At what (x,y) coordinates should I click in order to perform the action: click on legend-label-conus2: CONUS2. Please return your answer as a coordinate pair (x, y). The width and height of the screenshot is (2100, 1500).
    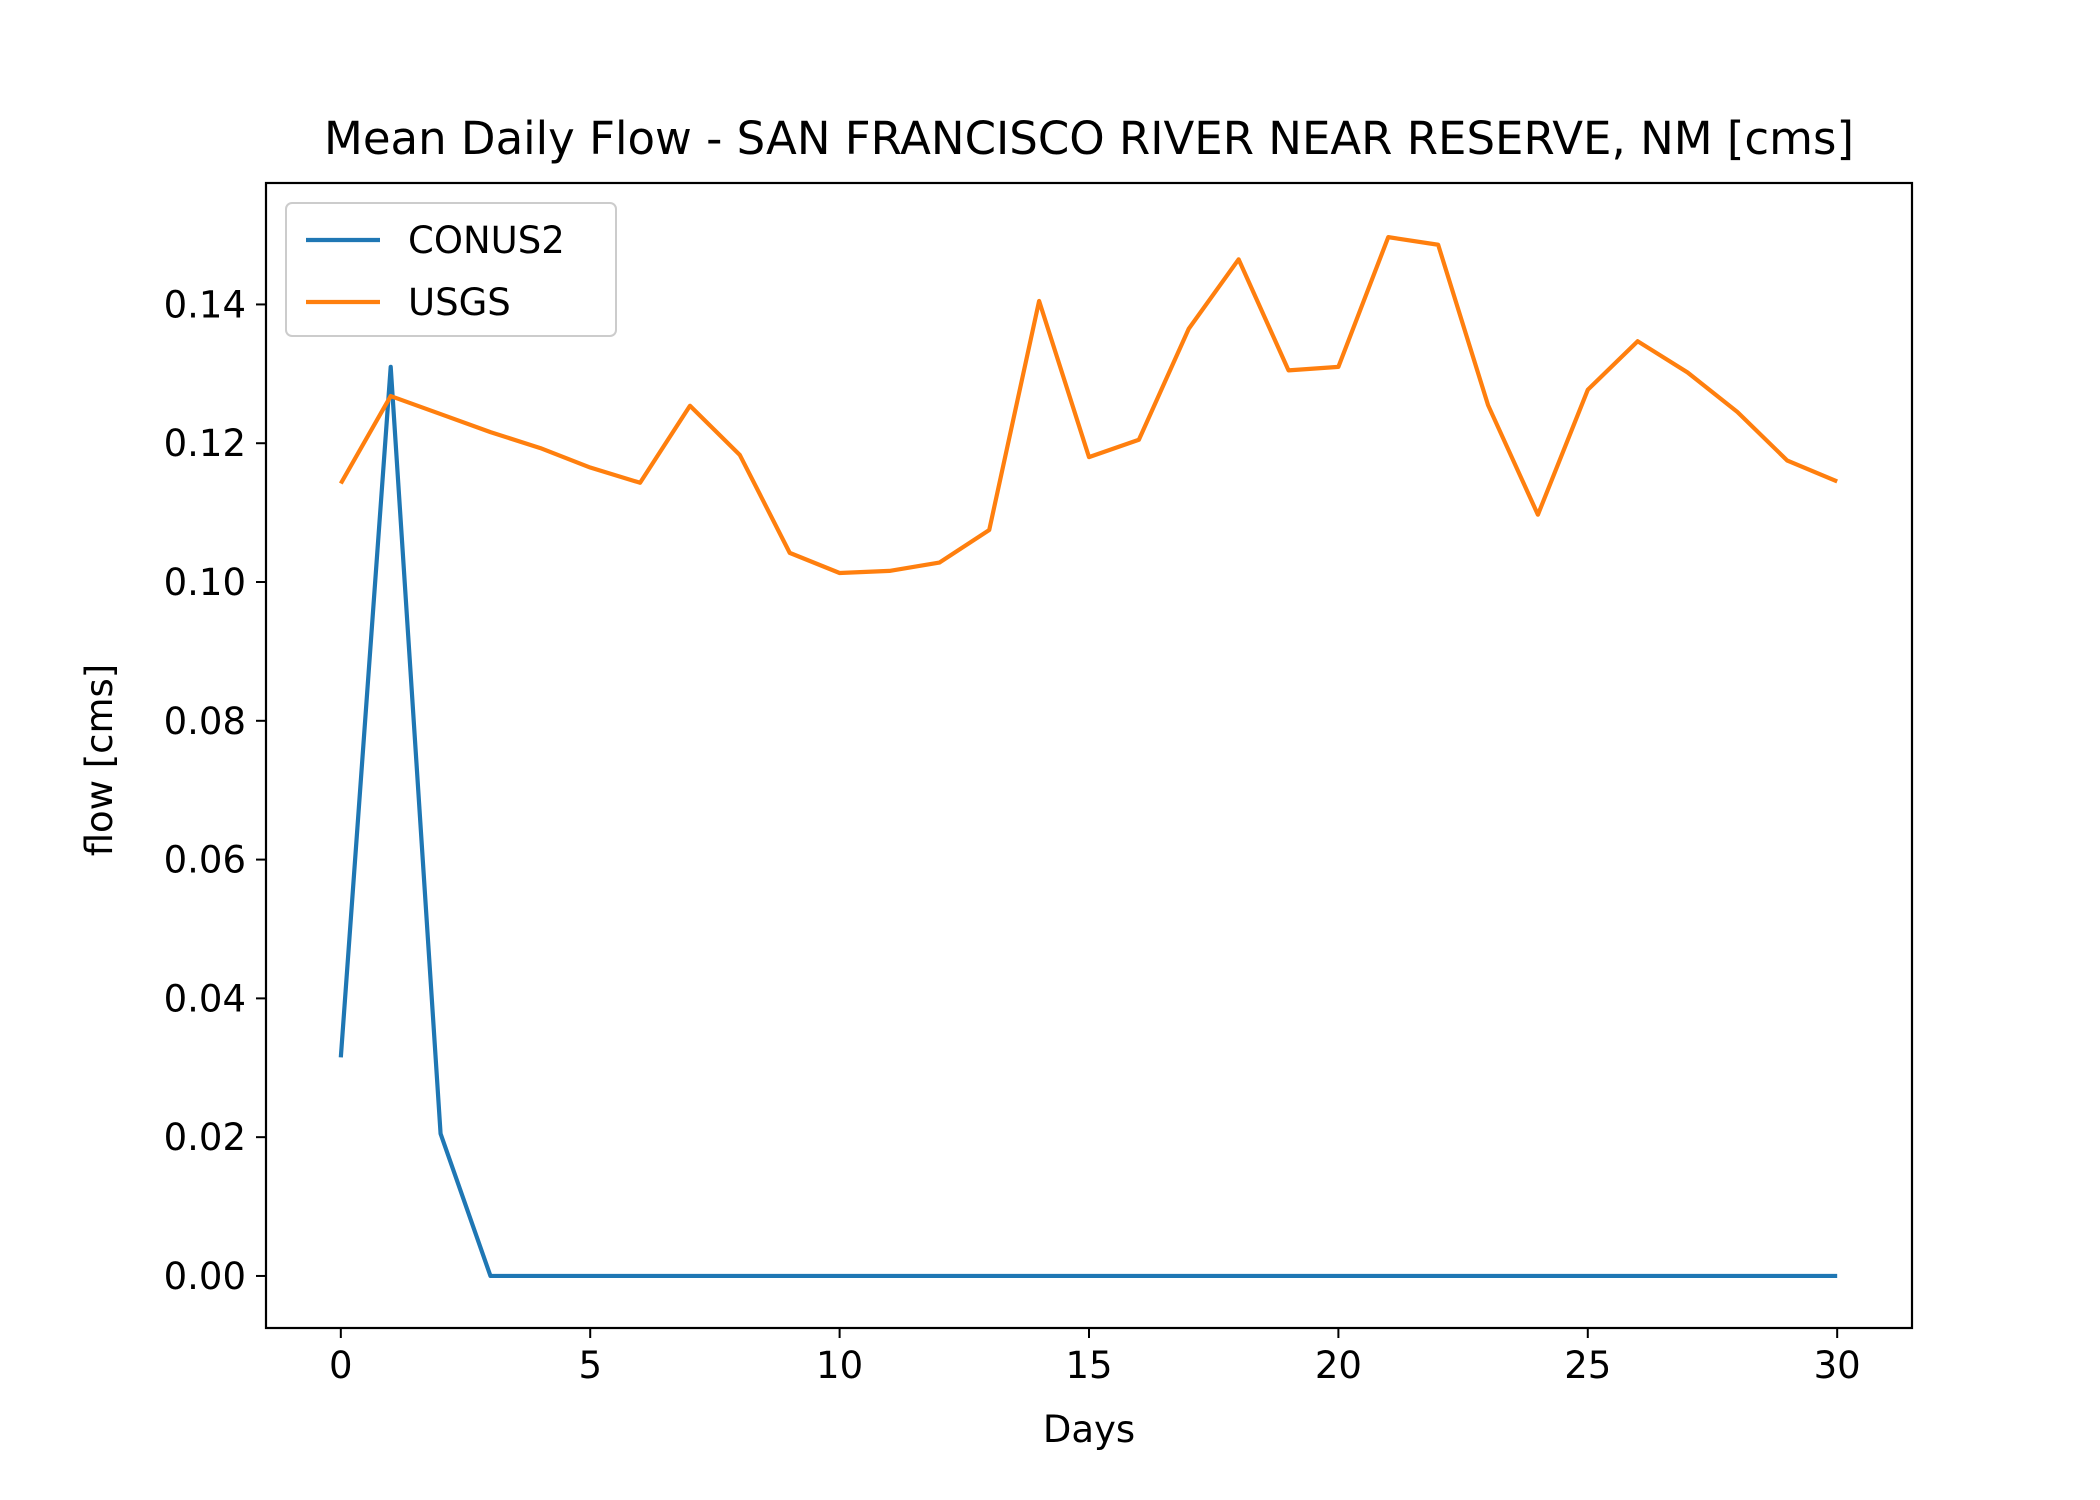
    Looking at the image, I should click on (486, 240).